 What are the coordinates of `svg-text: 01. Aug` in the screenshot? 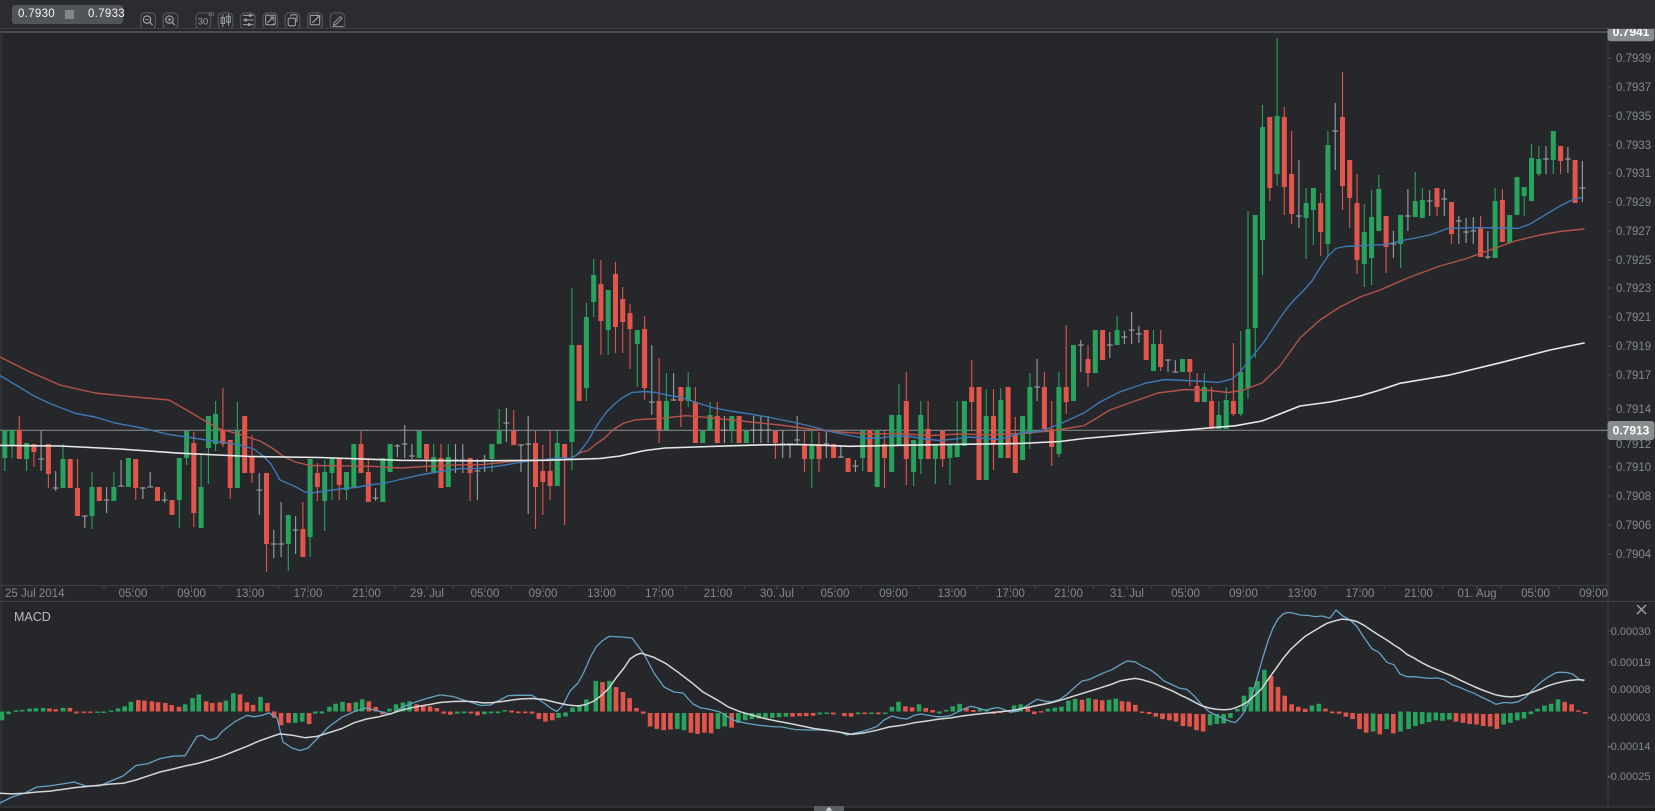 It's located at (1476, 594).